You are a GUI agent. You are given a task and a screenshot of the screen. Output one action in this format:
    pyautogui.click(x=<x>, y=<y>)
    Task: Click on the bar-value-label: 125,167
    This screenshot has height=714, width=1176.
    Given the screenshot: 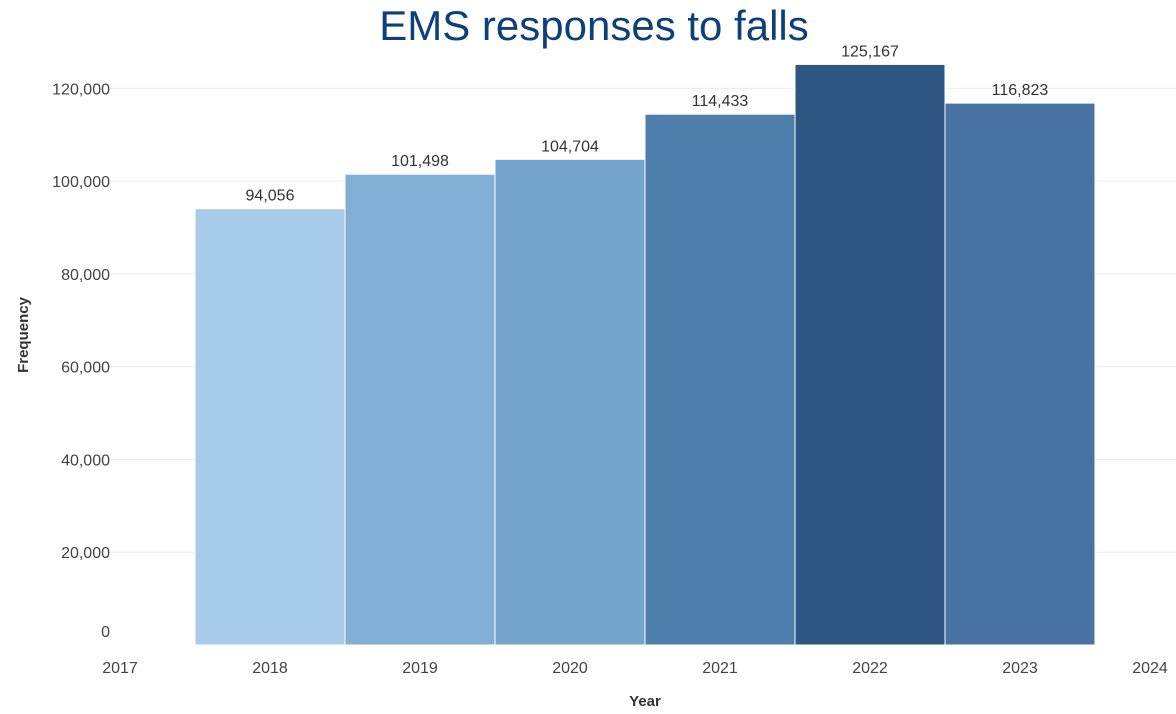 What is the action you would take?
    pyautogui.click(x=870, y=51)
    